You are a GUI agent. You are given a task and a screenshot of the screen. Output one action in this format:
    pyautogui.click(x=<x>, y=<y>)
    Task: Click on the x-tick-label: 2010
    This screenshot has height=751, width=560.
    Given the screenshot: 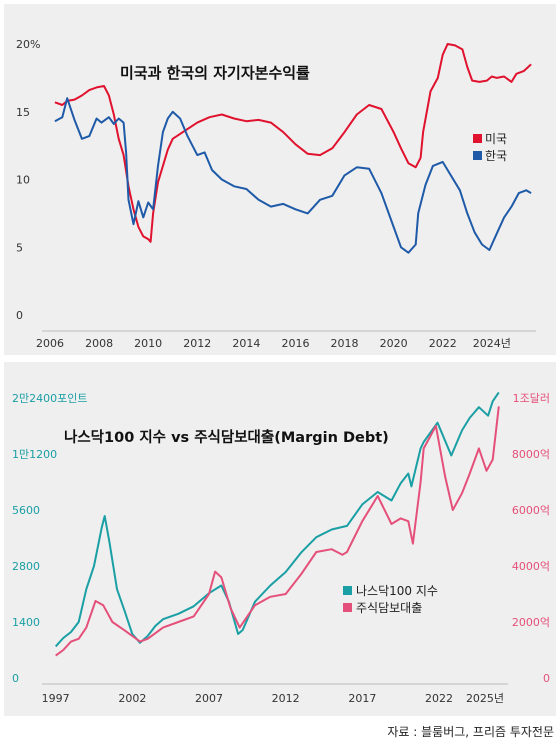 What is the action you would take?
    pyautogui.click(x=148, y=343)
    